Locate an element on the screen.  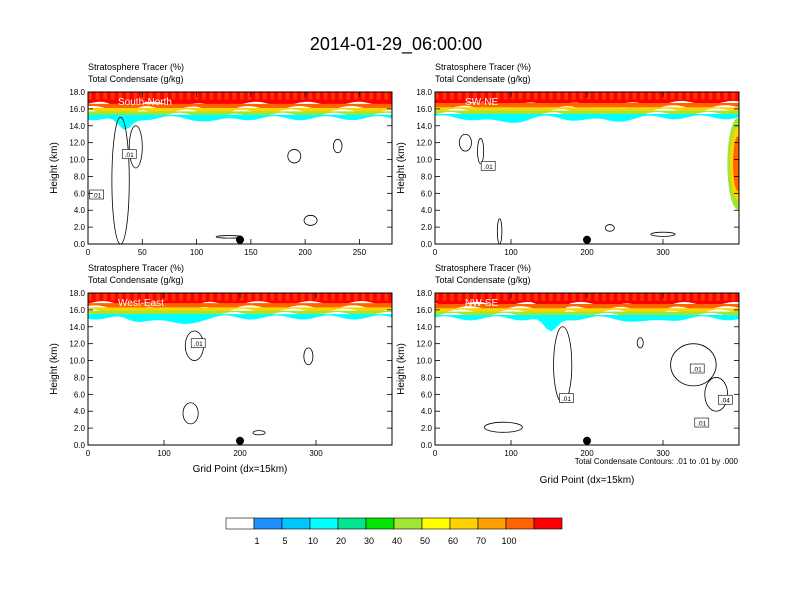
y-tick-label: 18.0 is located at coordinates (424, 293).